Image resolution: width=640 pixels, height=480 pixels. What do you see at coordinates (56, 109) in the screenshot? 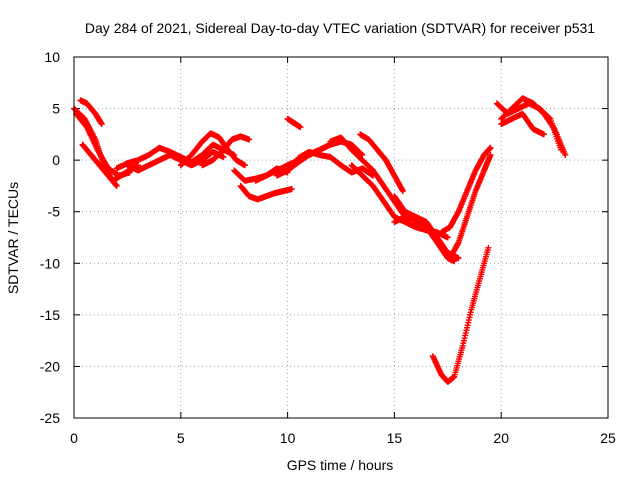
I see `y-tick-label: 5` at bounding box center [56, 109].